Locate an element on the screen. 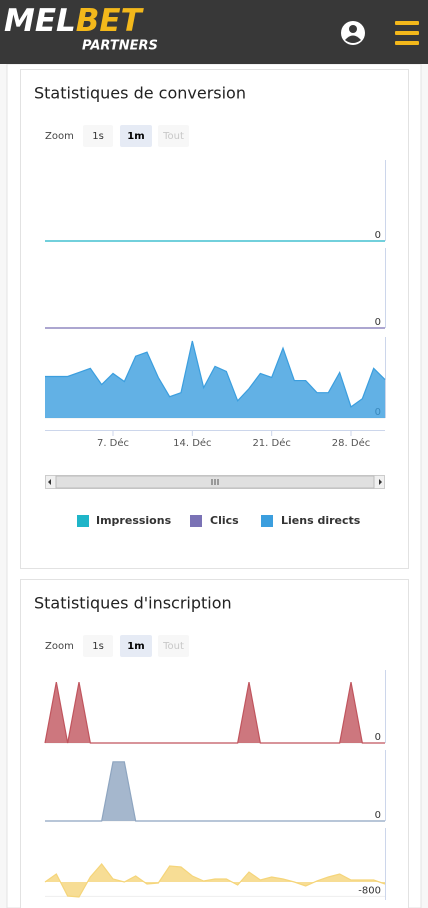  logo-part: MEL is located at coordinates (40, 21).